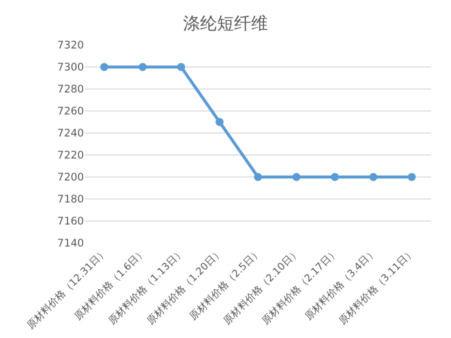 The image size is (451, 338). I want to click on y-tick-label: 7240, so click(70, 134).